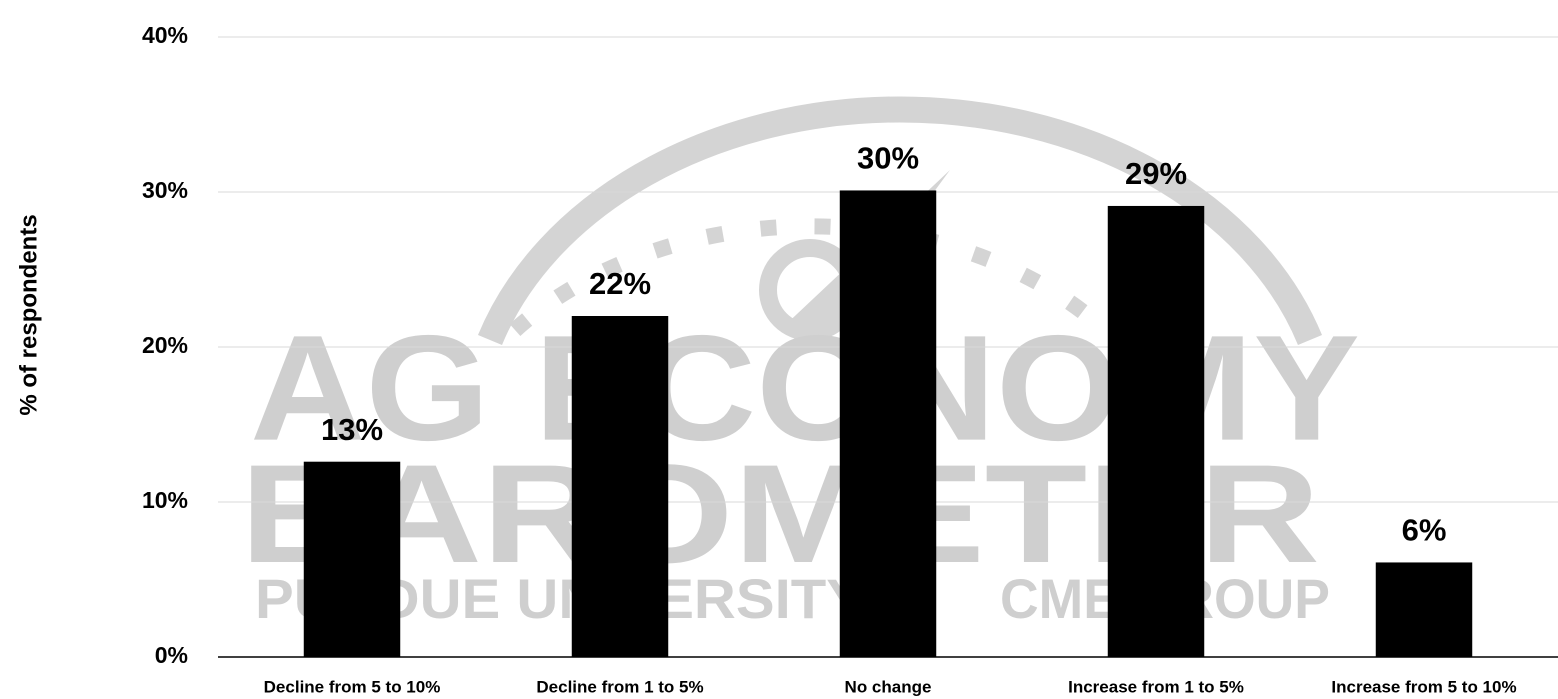  I want to click on y-axis-label: % of respondents, so click(28, 314).